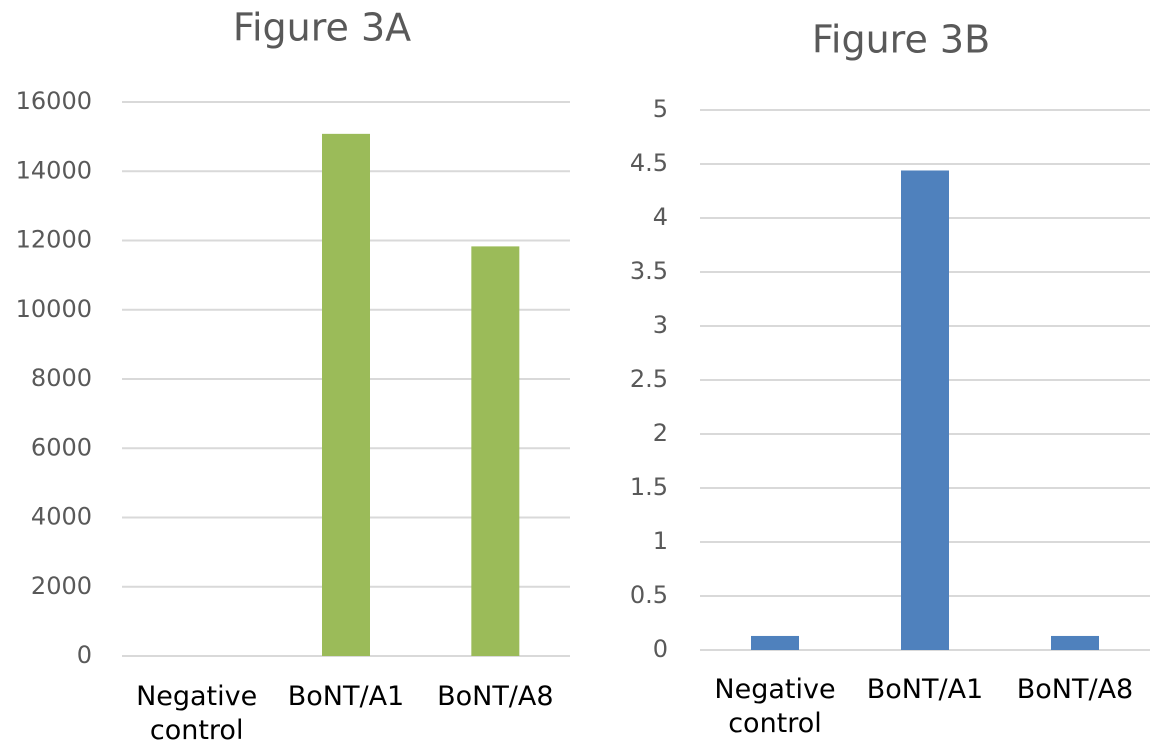 The height and width of the screenshot is (754, 1173). Describe the element at coordinates (660, 109) in the screenshot. I see `y-tick-label: 5` at that location.